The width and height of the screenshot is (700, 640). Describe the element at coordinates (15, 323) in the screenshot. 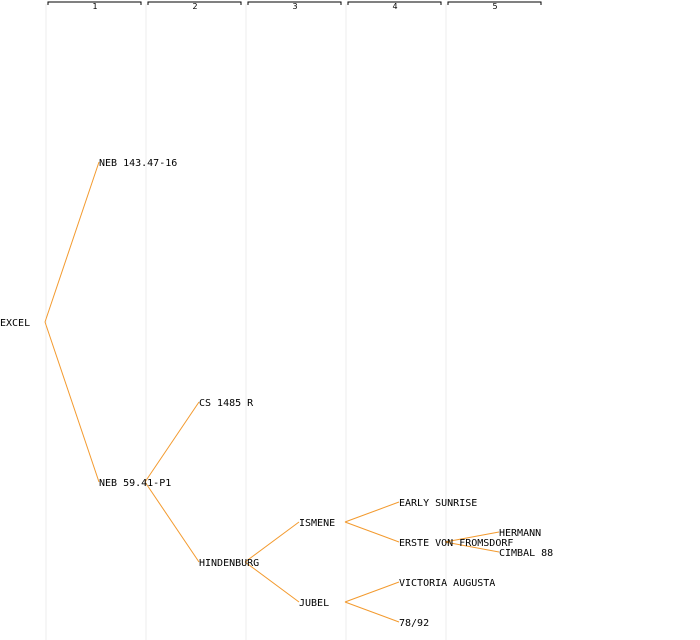

I see `node-excel: EXCEL` at that location.